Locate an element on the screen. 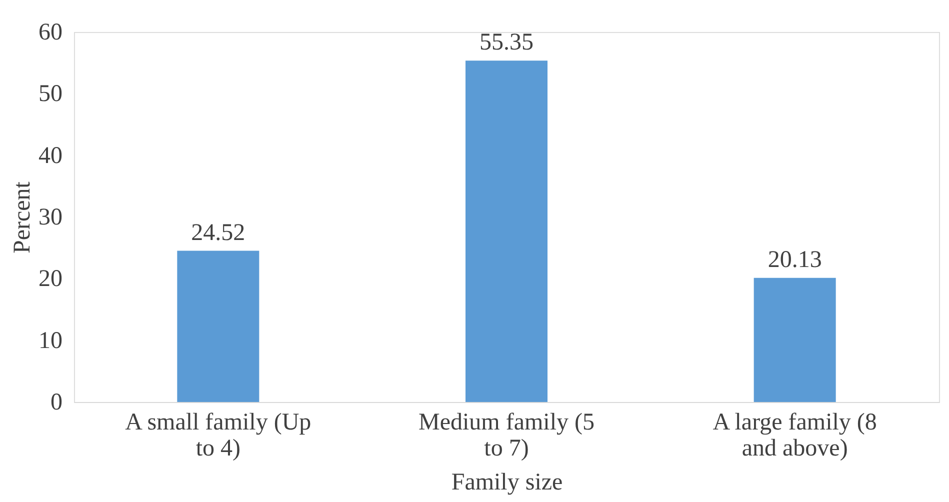  y-tick-label: 10 is located at coordinates (50, 341).